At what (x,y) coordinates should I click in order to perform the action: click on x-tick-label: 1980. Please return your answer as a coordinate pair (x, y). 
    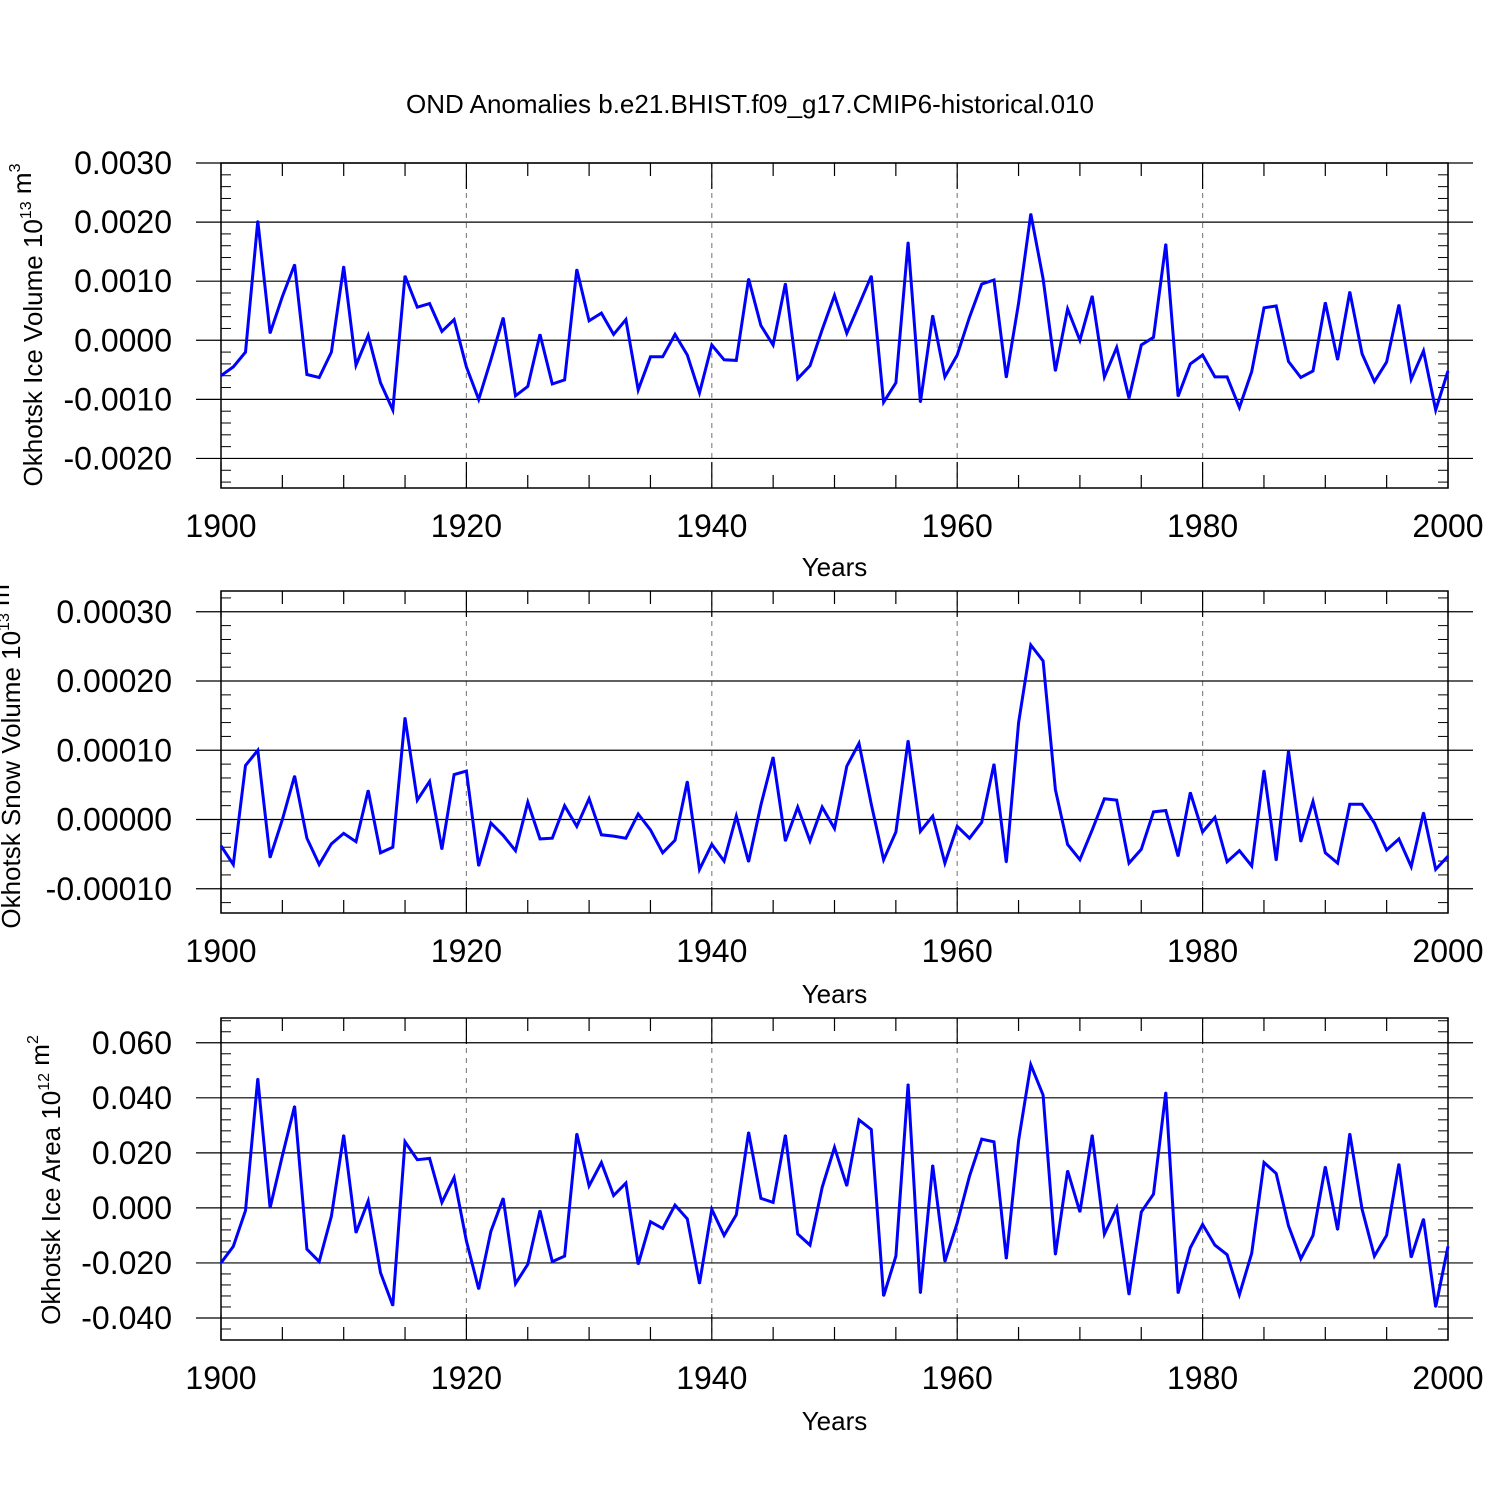
    Looking at the image, I should click on (1202, 951).